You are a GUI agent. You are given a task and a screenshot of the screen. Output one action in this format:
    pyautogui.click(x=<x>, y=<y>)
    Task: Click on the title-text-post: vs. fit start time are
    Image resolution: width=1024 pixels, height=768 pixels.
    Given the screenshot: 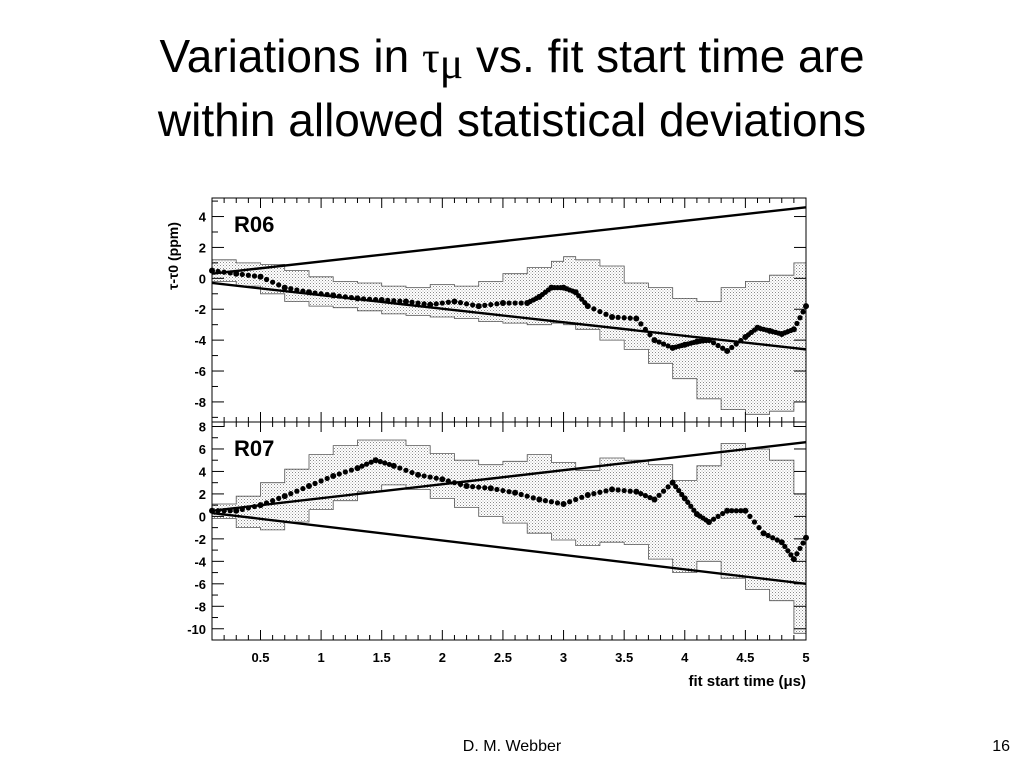 What is the action you would take?
    pyautogui.click(x=664, y=56)
    